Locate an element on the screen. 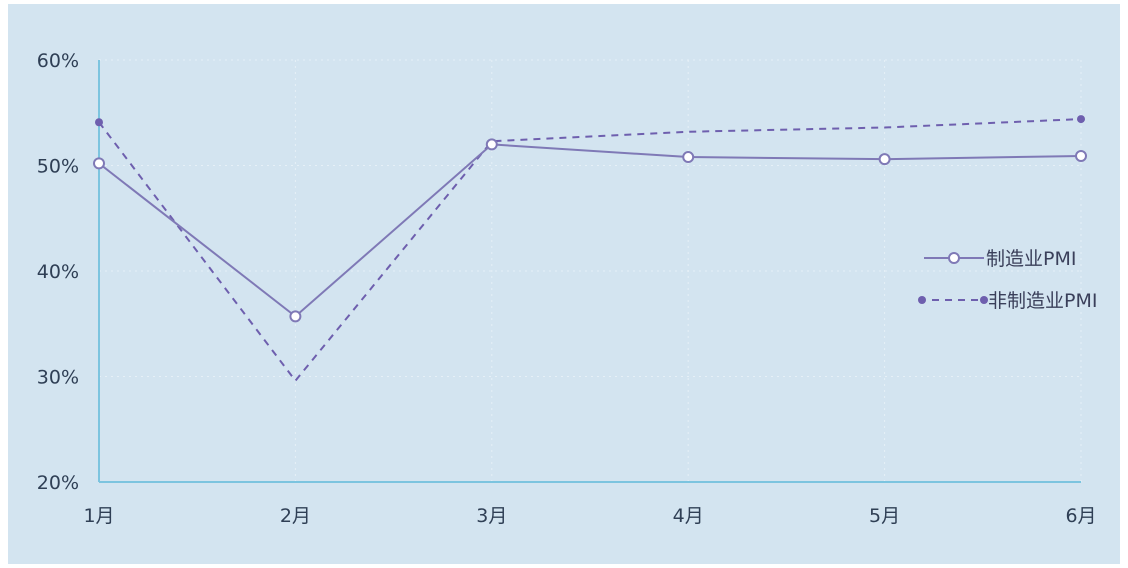  x-tick-label: 2月 is located at coordinates (295, 516).